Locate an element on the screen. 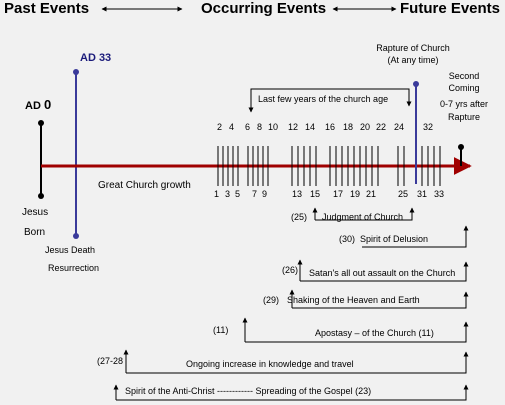 This screenshot has width=505, height=405. tick-label-bottom: 31 is located at coordinates (422, 194).